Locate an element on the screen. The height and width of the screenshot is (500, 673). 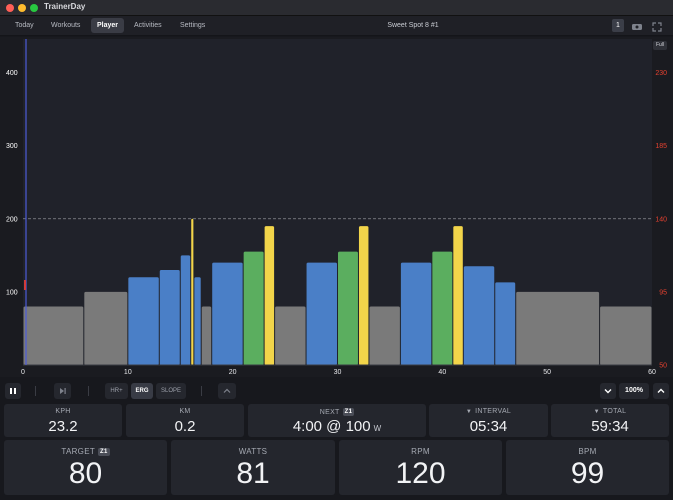
zoom-increase-button is located at coordinates (661, 391).